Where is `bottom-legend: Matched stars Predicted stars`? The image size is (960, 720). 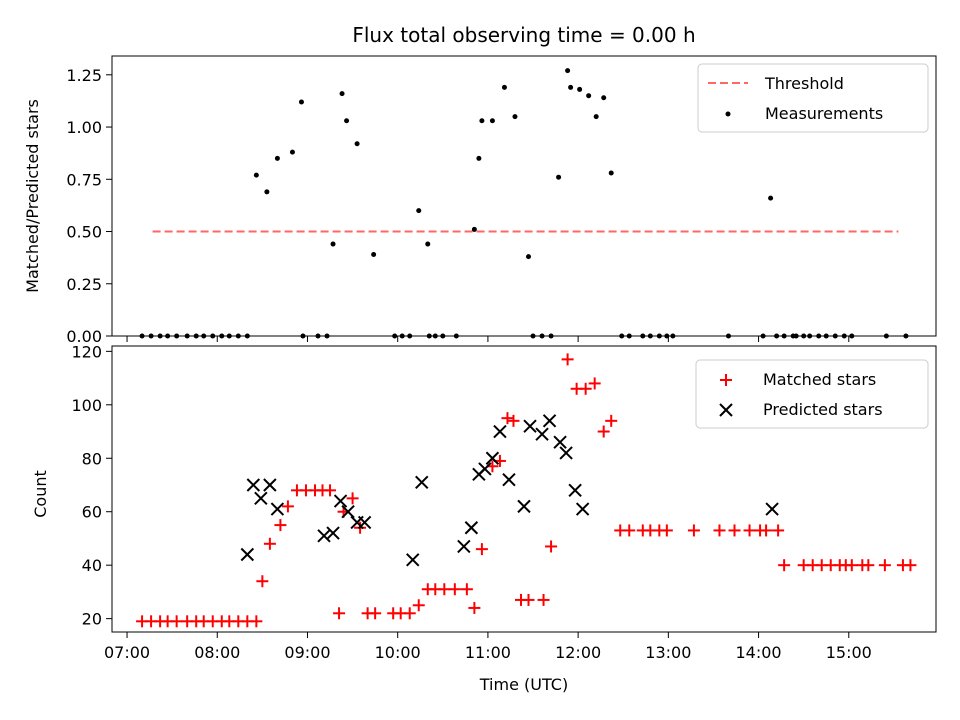 bottom-legend: Matched stars Predicted stars is located at coordinates (812, 394).